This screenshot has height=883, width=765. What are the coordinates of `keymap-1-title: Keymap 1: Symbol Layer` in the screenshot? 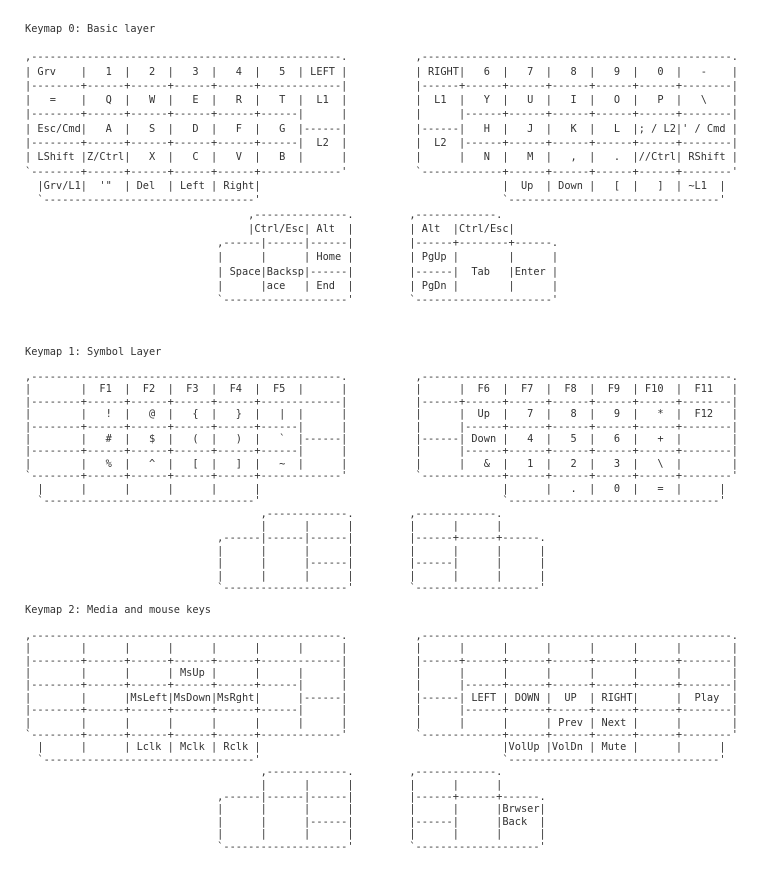 It's located at (93, 351).